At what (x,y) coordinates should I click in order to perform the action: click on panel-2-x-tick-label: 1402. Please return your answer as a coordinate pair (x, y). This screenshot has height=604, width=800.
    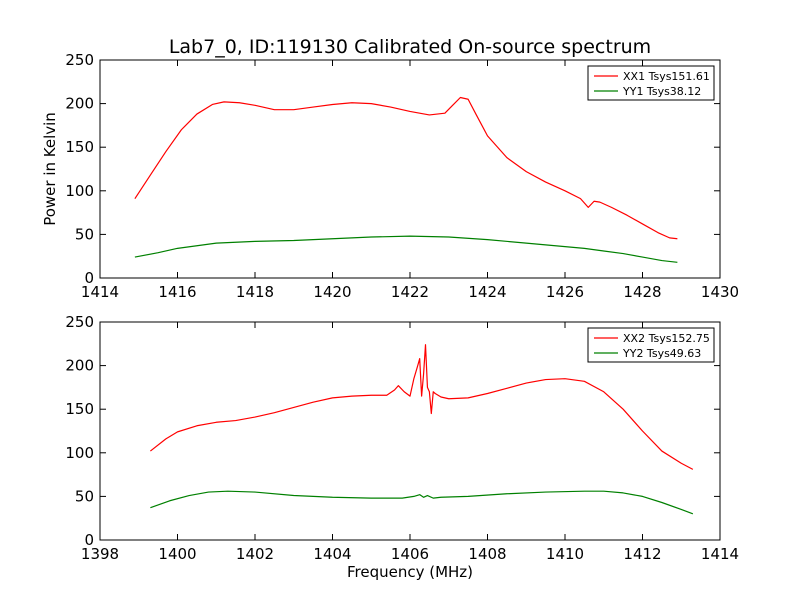
    Looking at the image, I should click on (255, 554).